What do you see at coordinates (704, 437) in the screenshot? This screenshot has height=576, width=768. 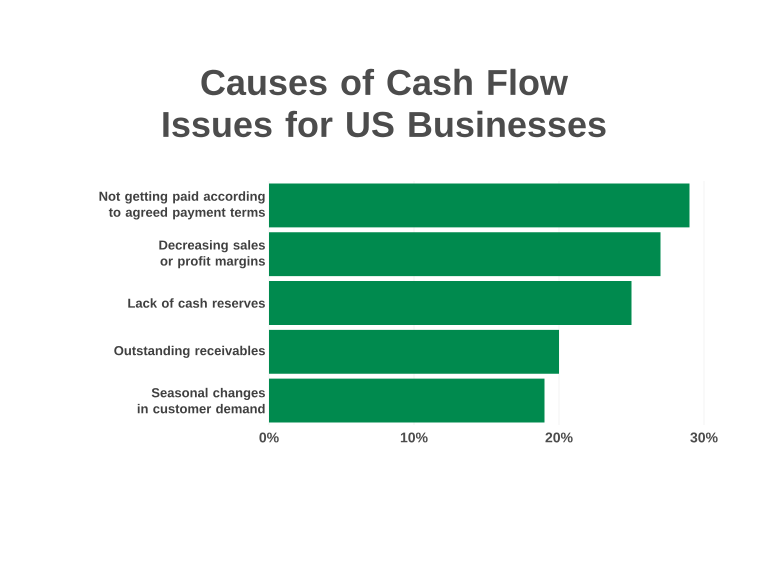 I see `x-tick-label: 30%` at bounding box center [704, 437].